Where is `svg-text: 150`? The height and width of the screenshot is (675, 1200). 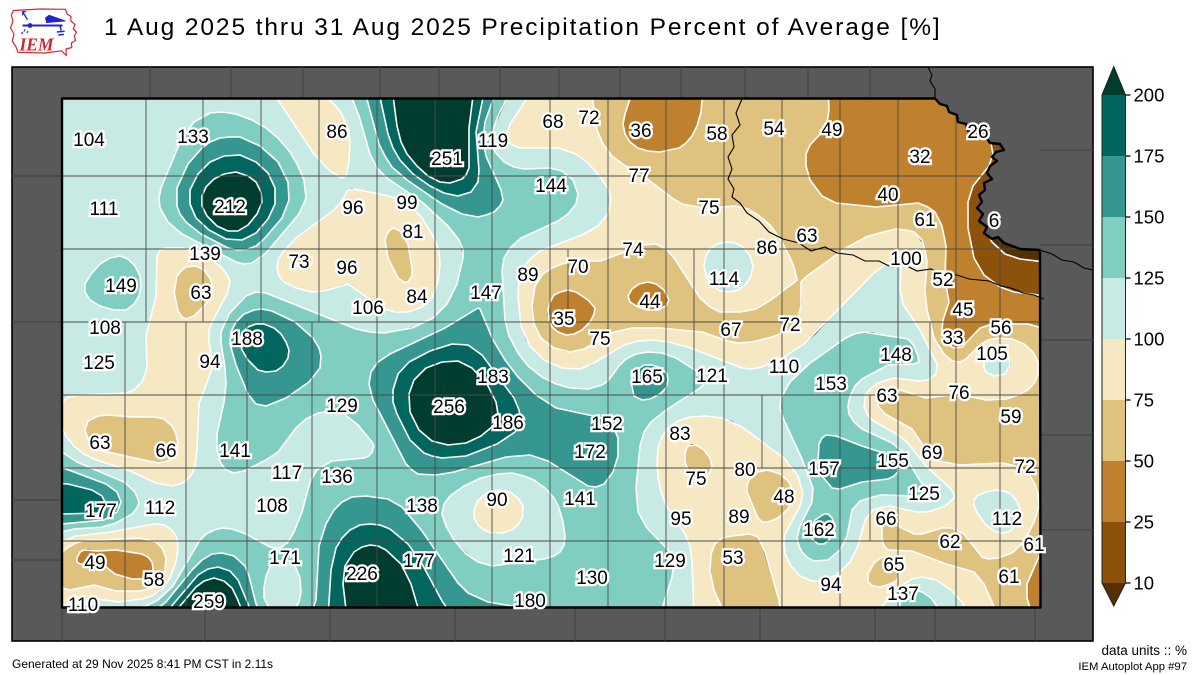 svg-text: 150 is located at coordinates (1149, 217).